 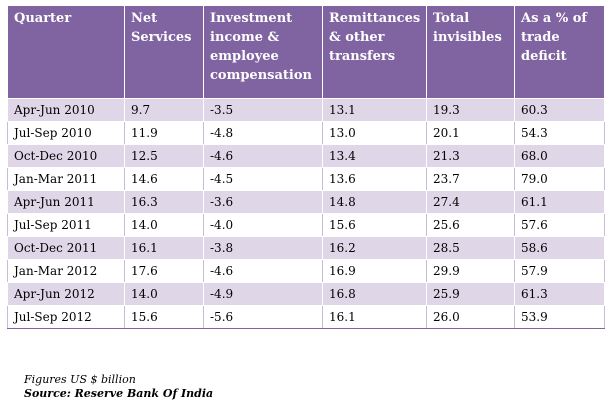 What do you see at coordinates (164, 271) in the screenshot?
I see `cell-net-services: 17.6` at bounding box center [164, 271].